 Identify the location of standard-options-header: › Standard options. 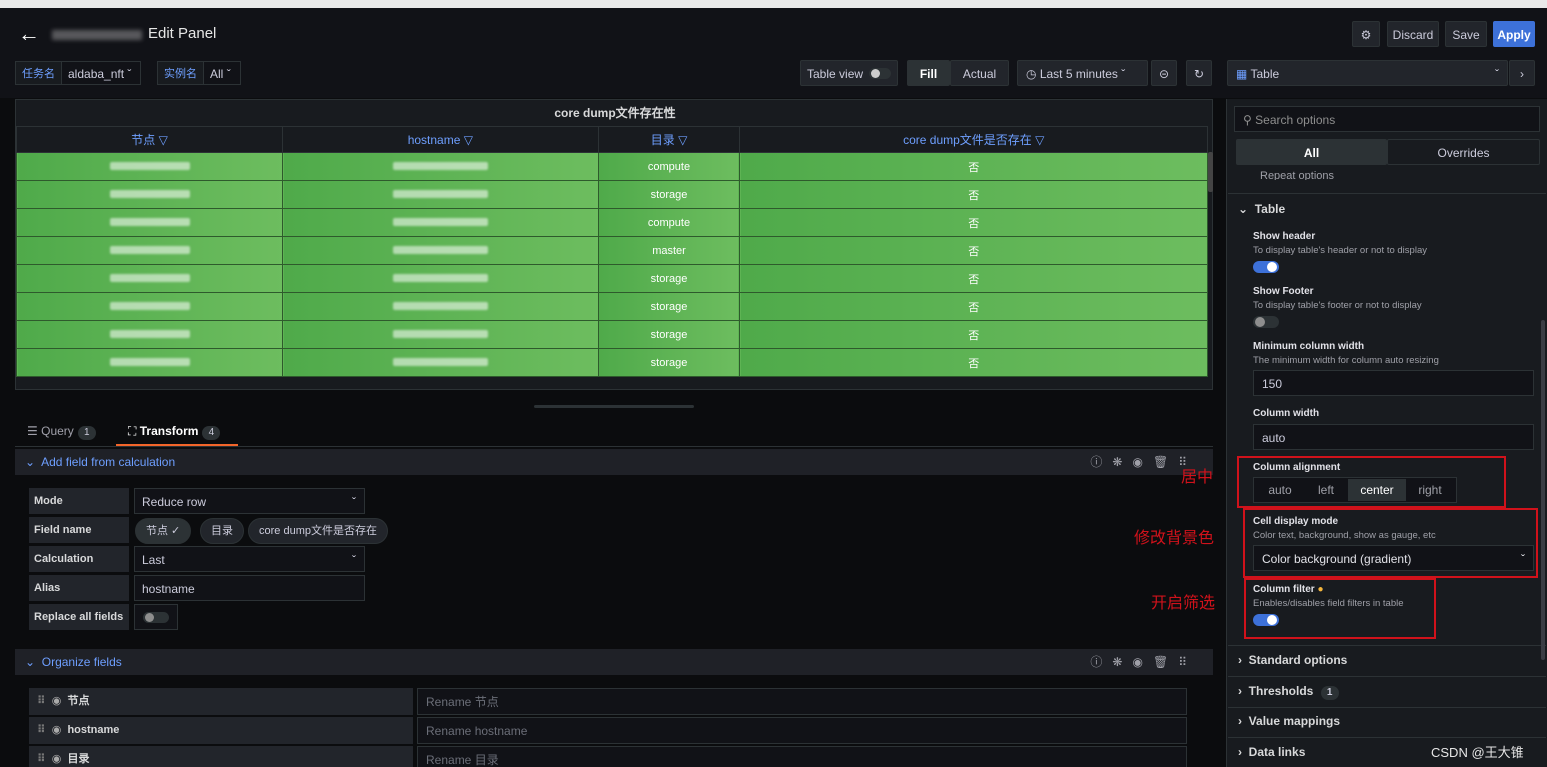
(1292, 660).